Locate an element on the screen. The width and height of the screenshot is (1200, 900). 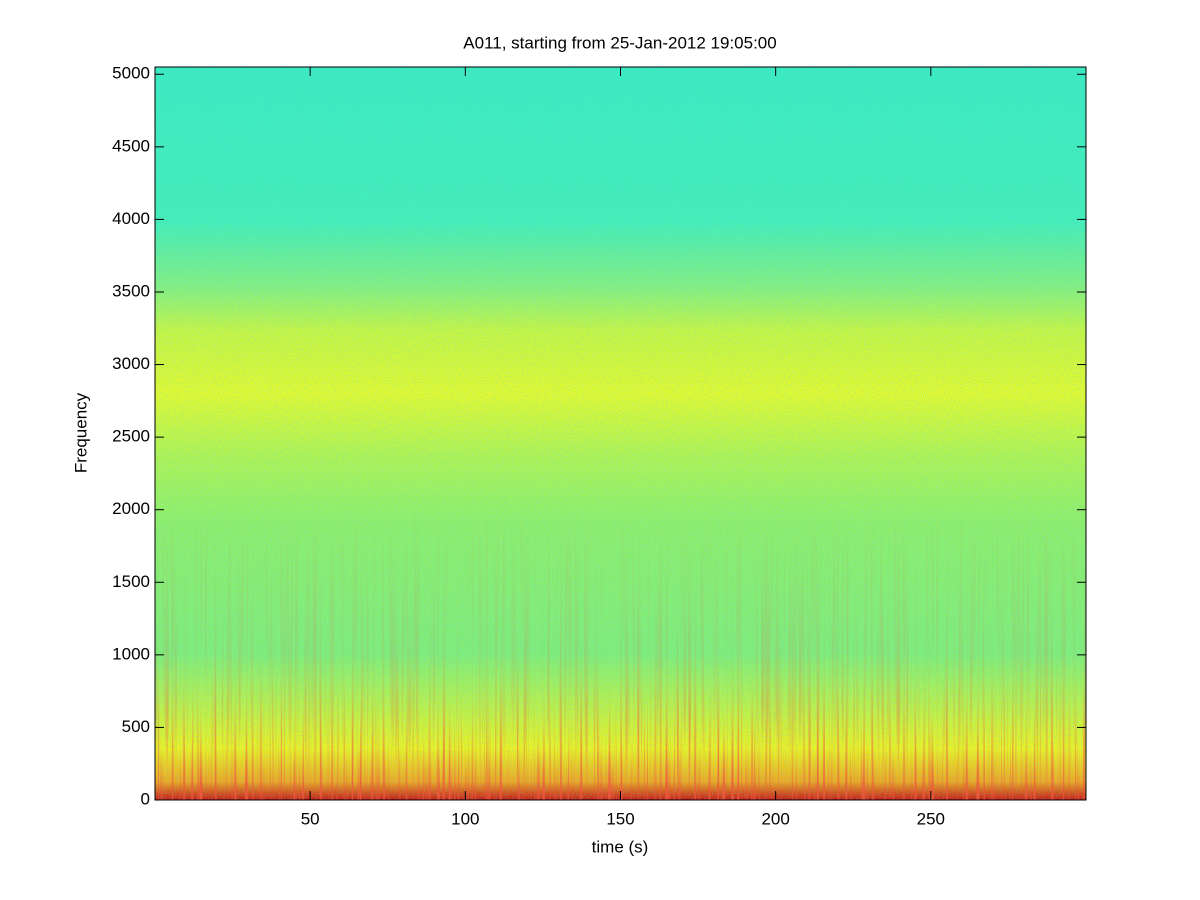
x-tick-label: 150 is located at coordinates (620, 818).